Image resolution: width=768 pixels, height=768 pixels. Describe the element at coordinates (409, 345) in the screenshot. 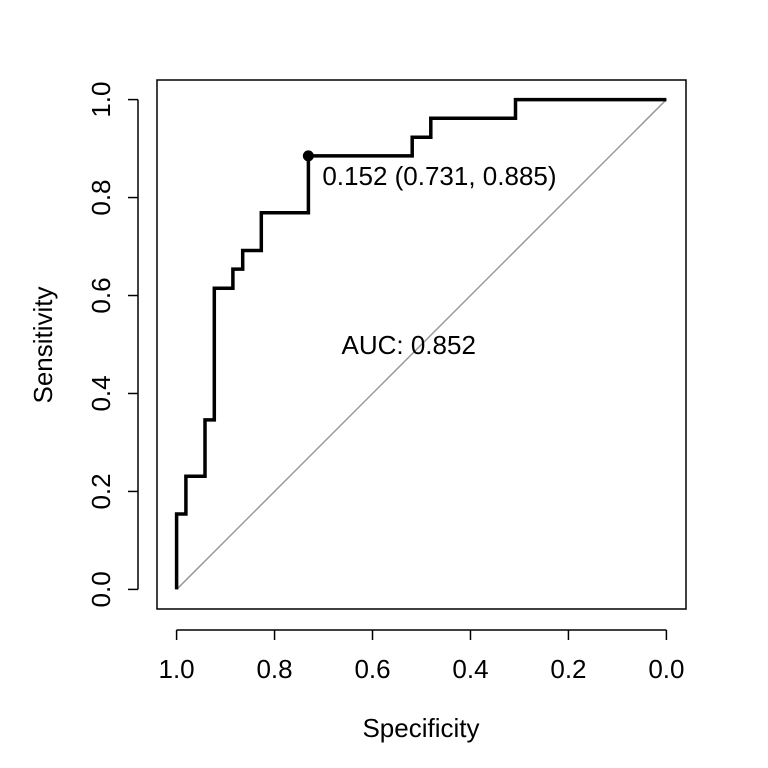

I see `auc-annotation: AUC: 0.852` at that location.